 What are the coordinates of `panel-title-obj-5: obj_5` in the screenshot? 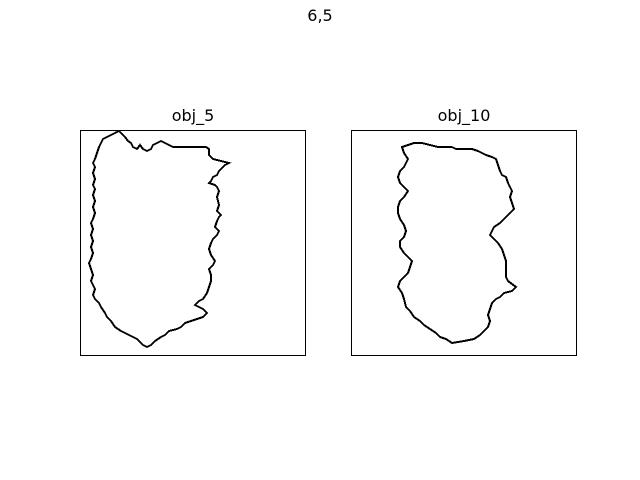 It's located at (193, 115).